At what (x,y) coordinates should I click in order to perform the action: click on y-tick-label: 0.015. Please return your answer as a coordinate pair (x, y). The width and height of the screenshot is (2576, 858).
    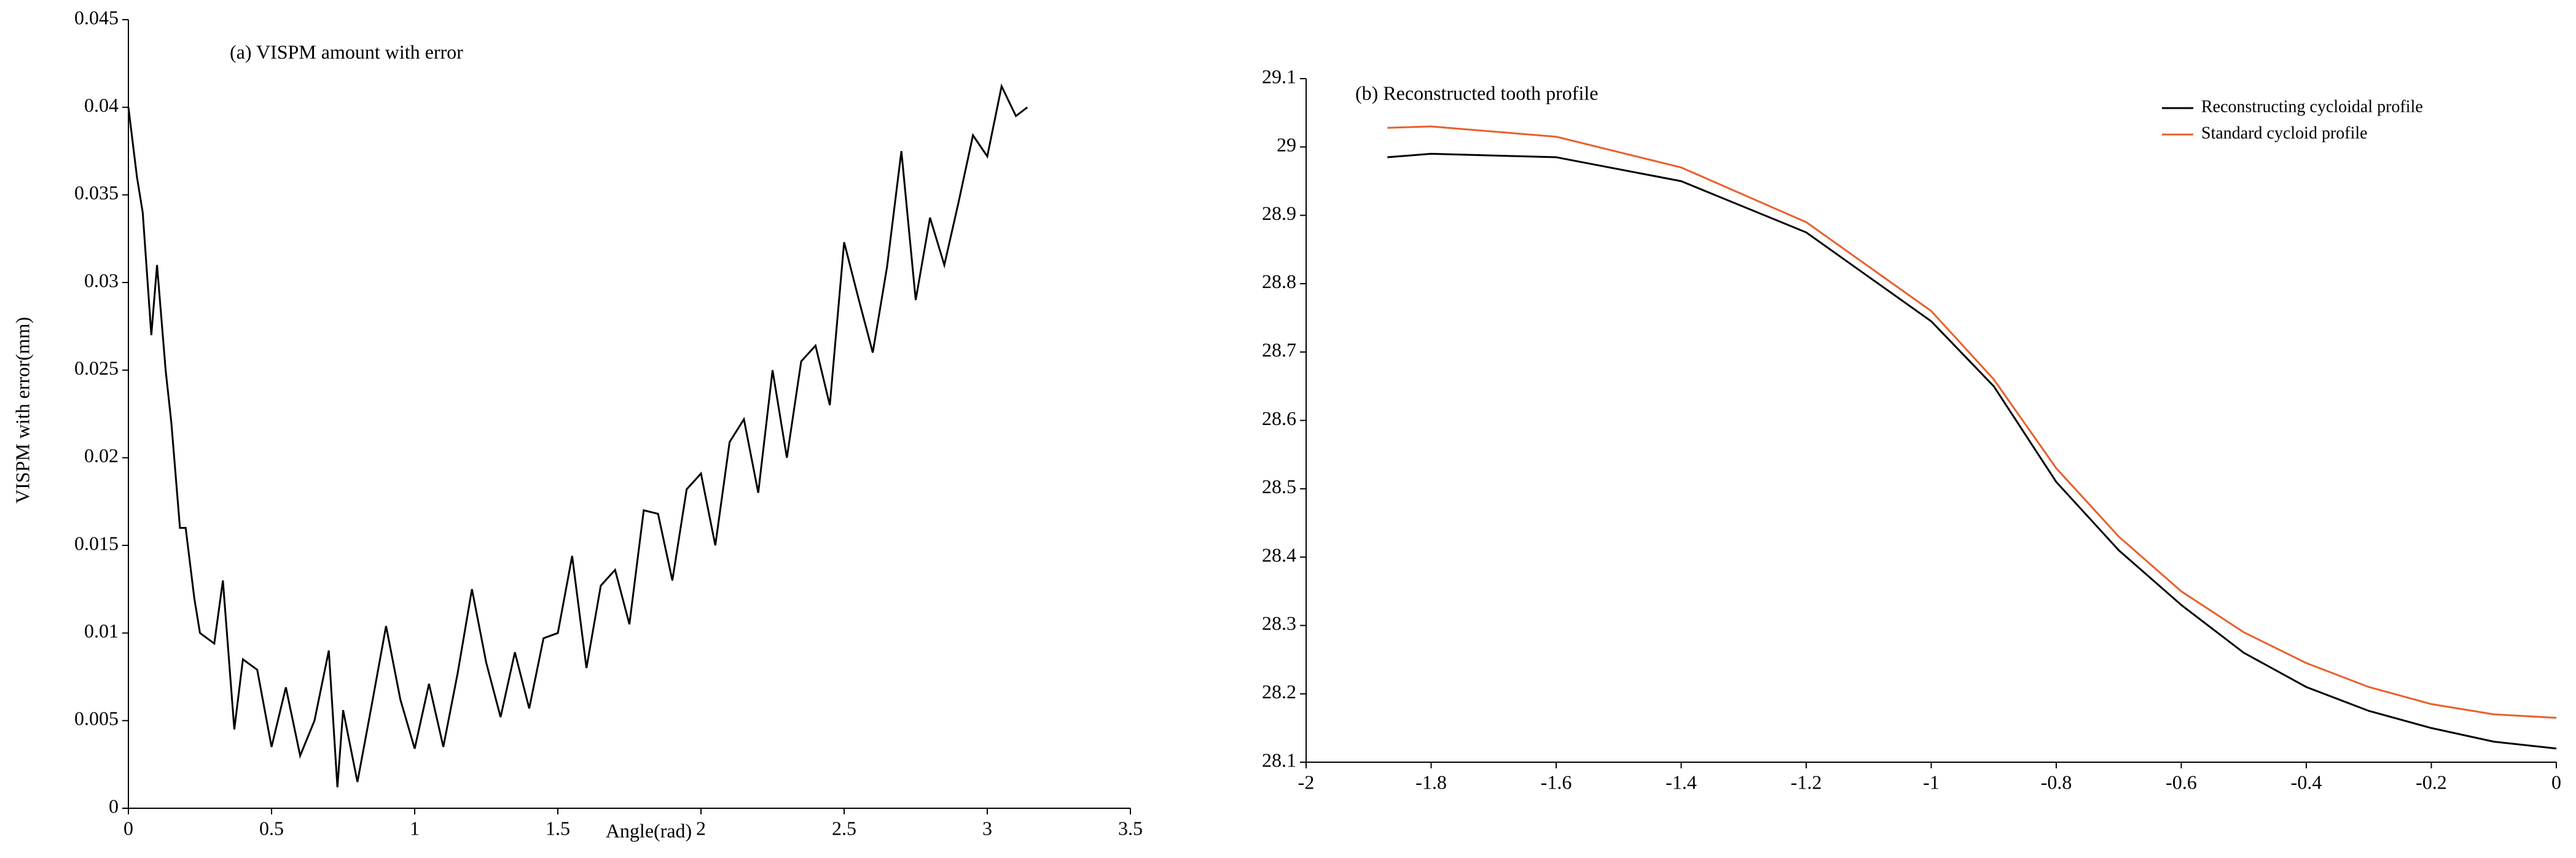
    Looking at the image, I should click on (96, 543).